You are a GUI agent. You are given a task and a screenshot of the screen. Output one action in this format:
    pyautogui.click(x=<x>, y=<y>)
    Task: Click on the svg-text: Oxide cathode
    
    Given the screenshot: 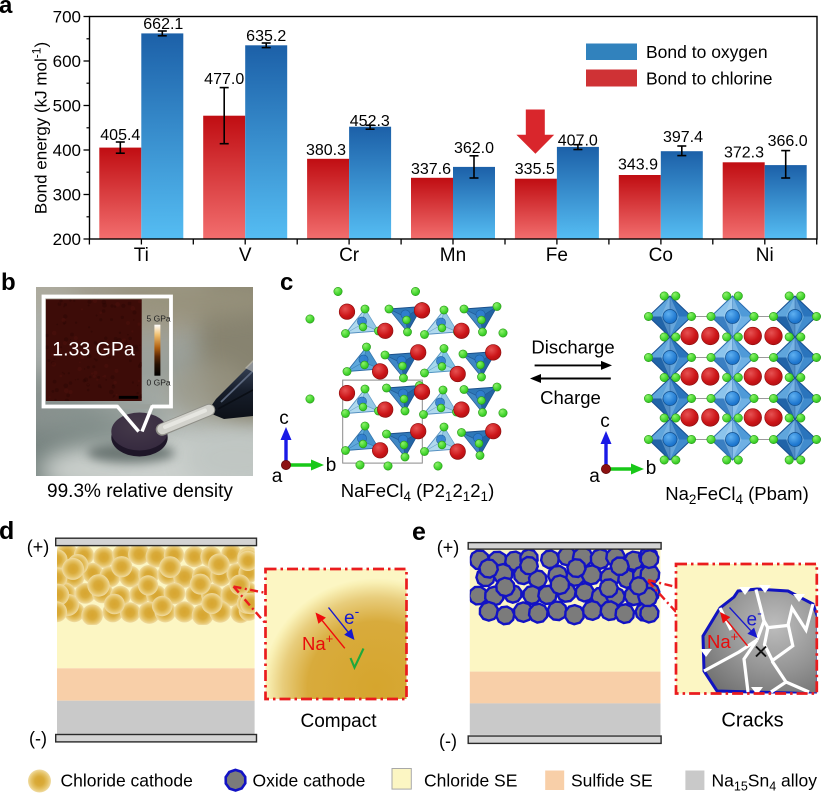 What is the action you would take?
    pyautogui.click(x=309, y=781)
    